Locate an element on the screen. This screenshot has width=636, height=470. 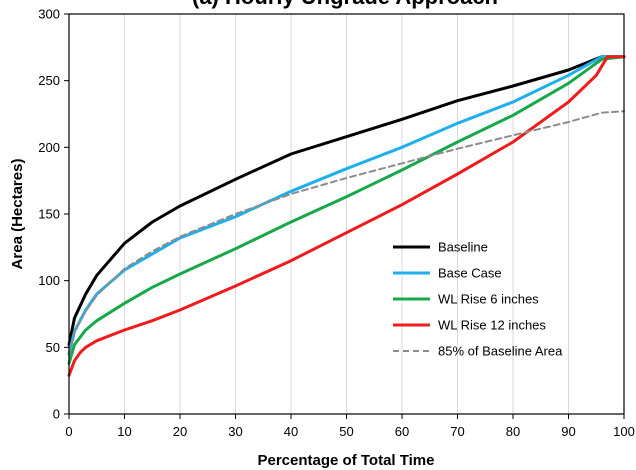
x-tick-label: 10 is located at coordinates (124, 431).